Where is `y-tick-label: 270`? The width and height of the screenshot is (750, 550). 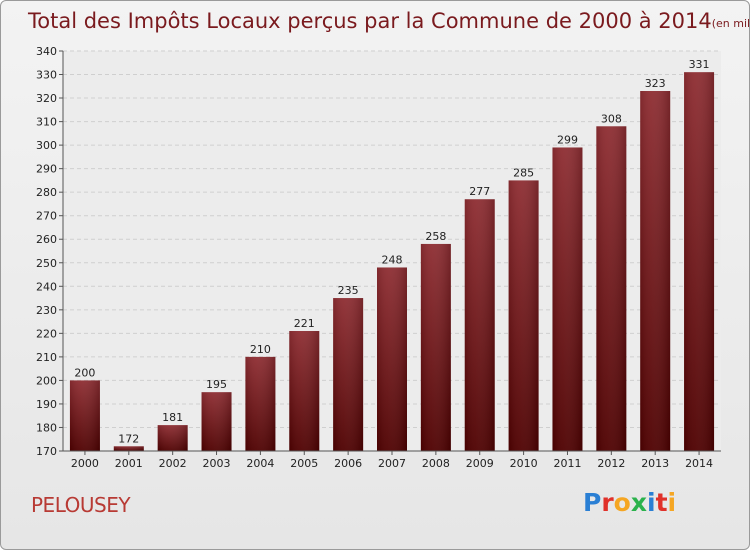 y-tick-label: 270 is located at coordinates (46, 216).